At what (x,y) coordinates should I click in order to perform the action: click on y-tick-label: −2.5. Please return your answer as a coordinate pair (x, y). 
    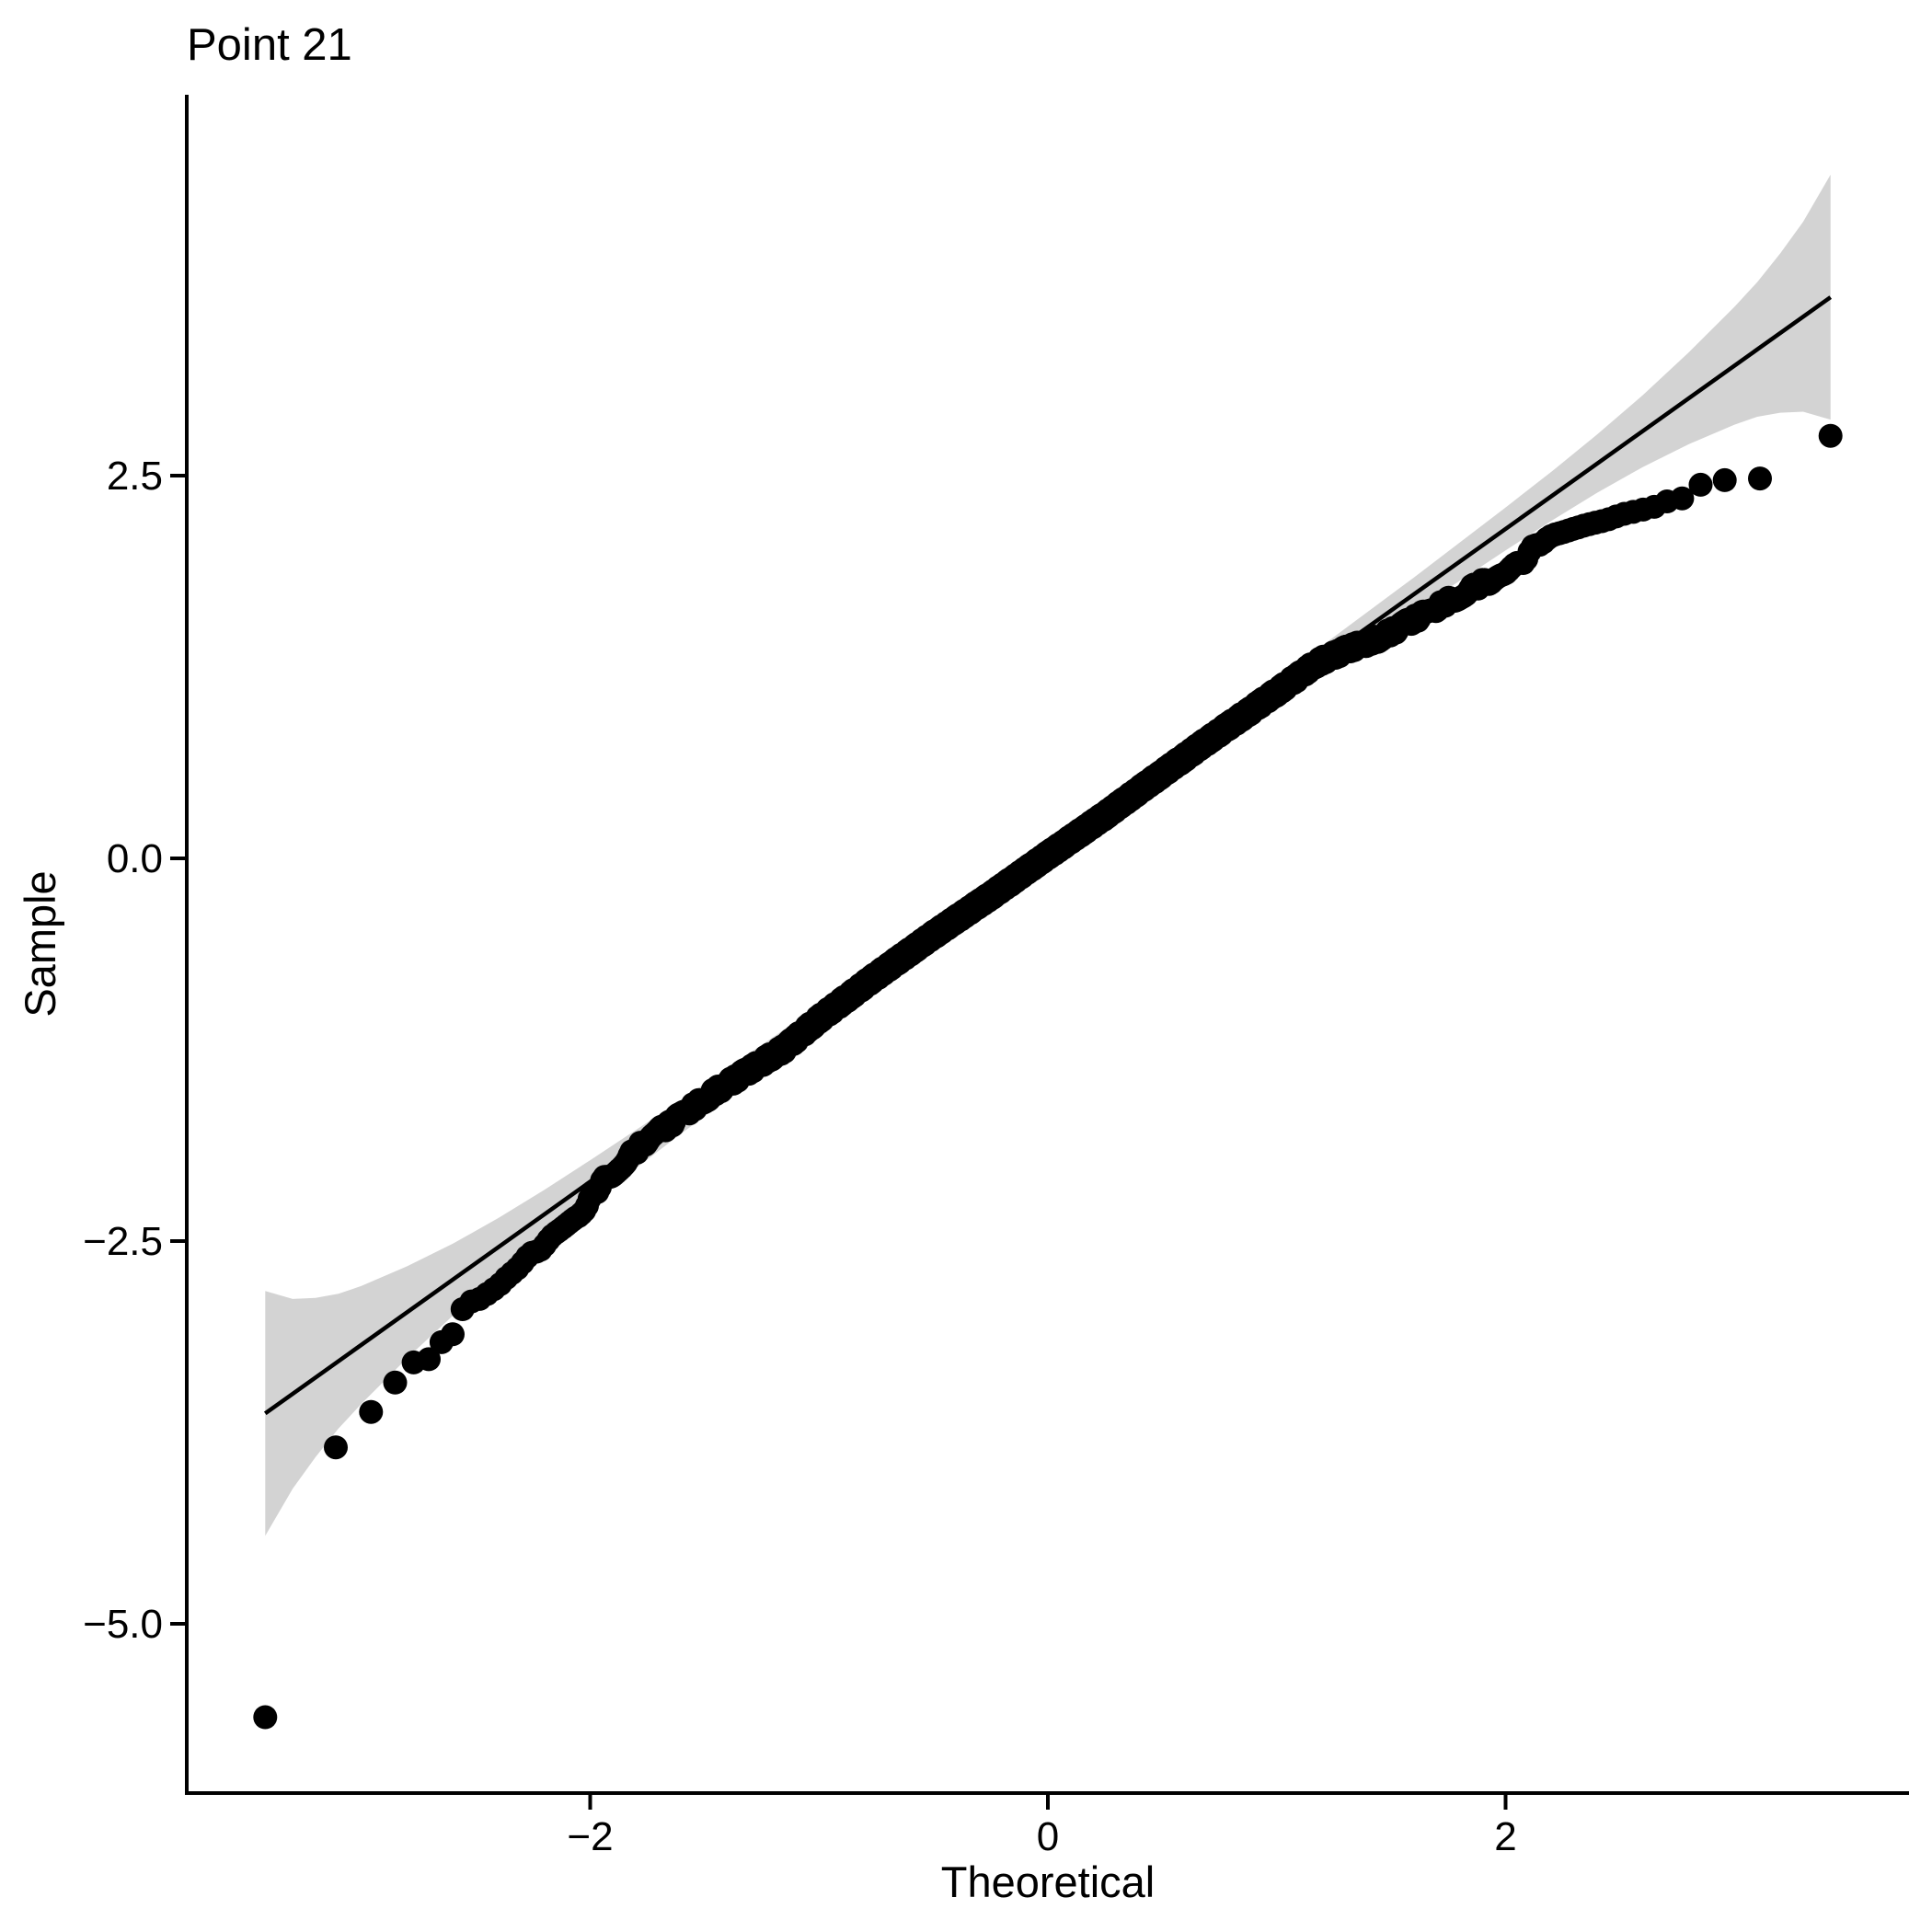
    Looking at the image, I should click on (123, 1241).